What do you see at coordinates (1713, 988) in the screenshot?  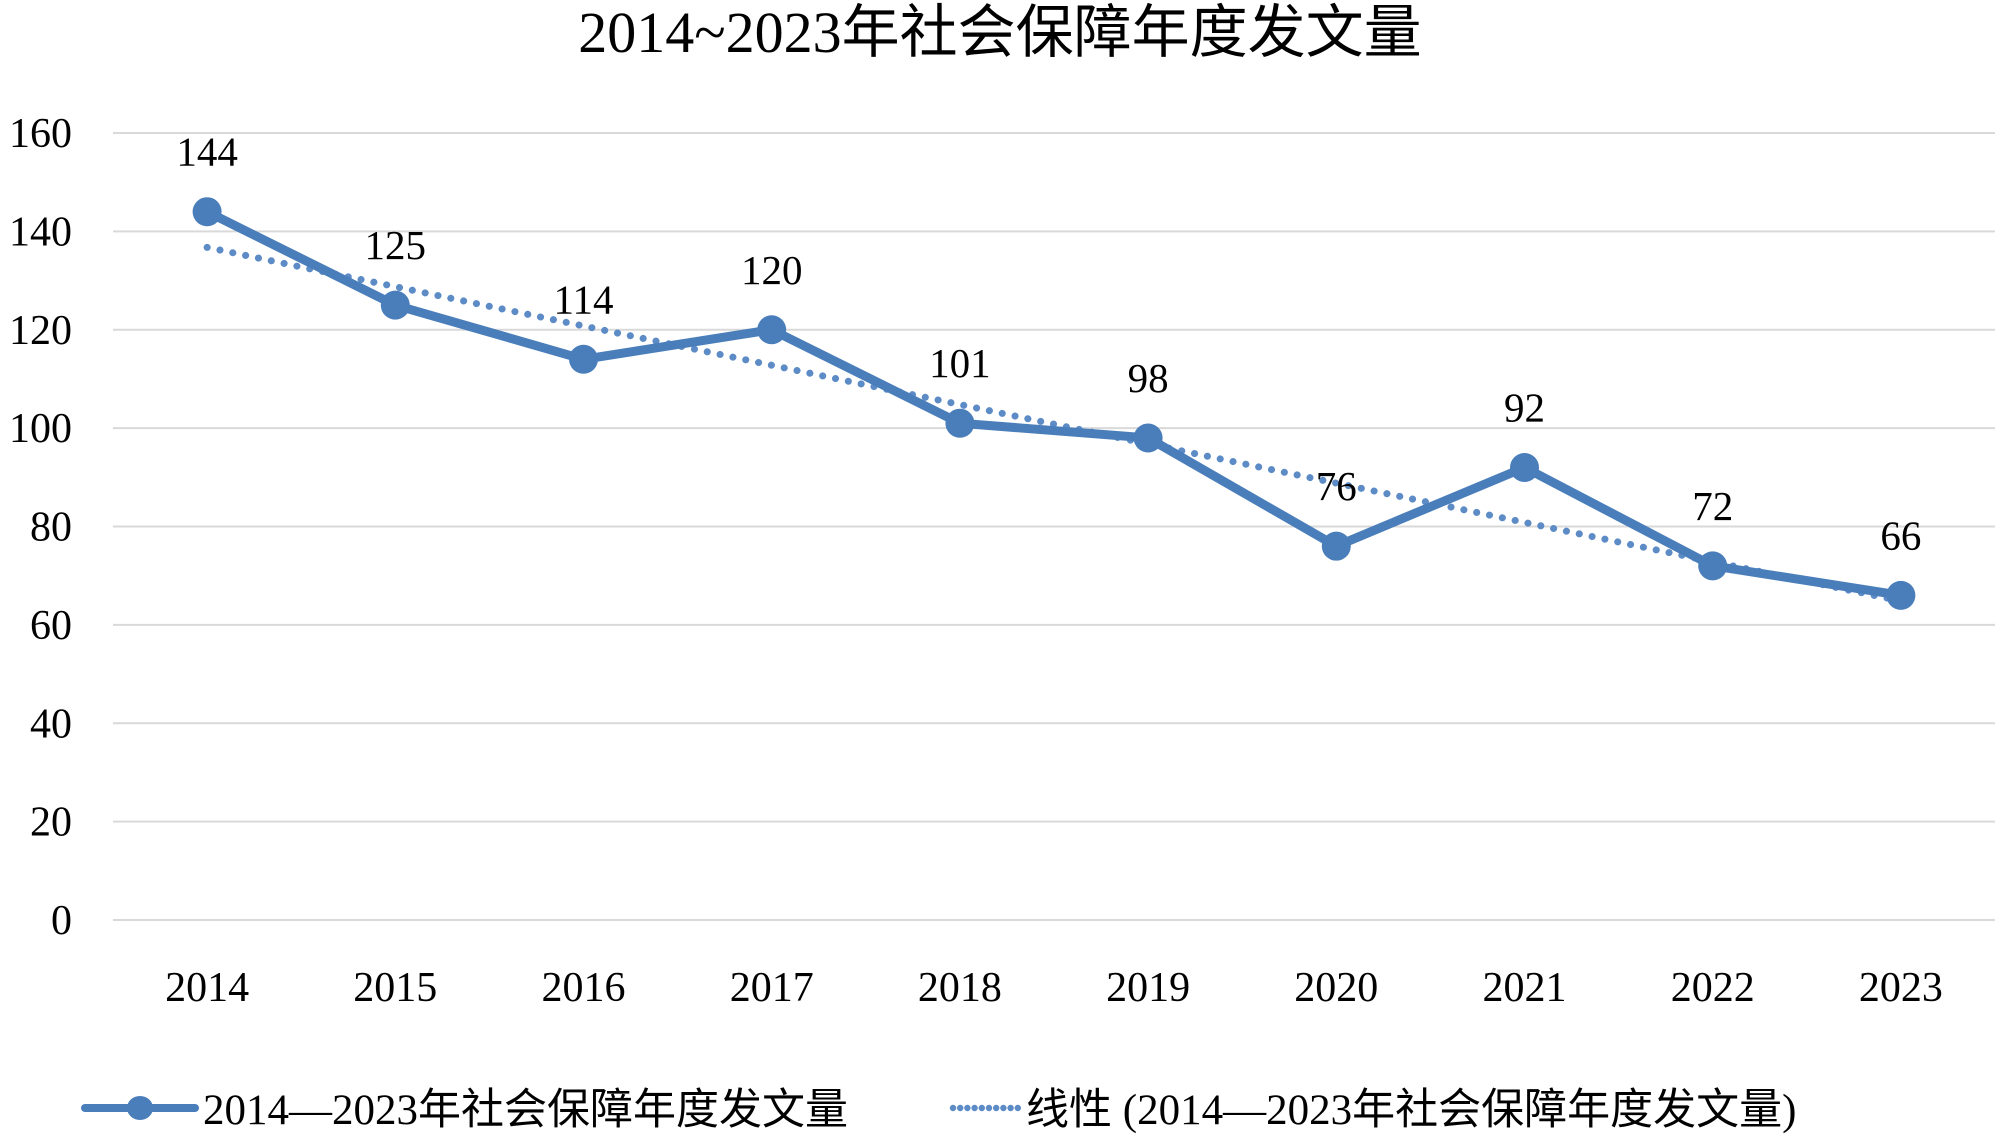 I see `x-axis-tick-label: 2022` at bounding box center [1713, 988].